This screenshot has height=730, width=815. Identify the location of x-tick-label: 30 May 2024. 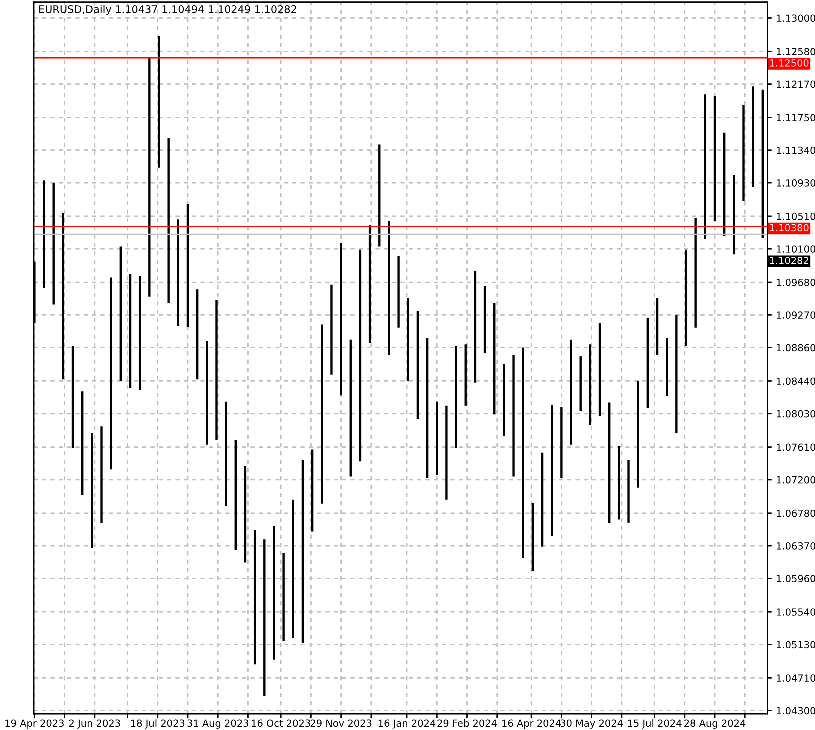
(591, 724).